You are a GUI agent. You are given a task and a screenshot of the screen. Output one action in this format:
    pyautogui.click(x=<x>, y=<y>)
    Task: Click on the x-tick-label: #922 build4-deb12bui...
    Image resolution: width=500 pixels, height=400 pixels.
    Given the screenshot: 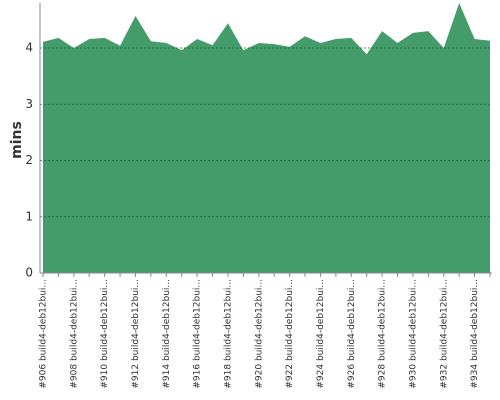 What is the action you would take?
    pyautogui.click(x=290, y=334)
    